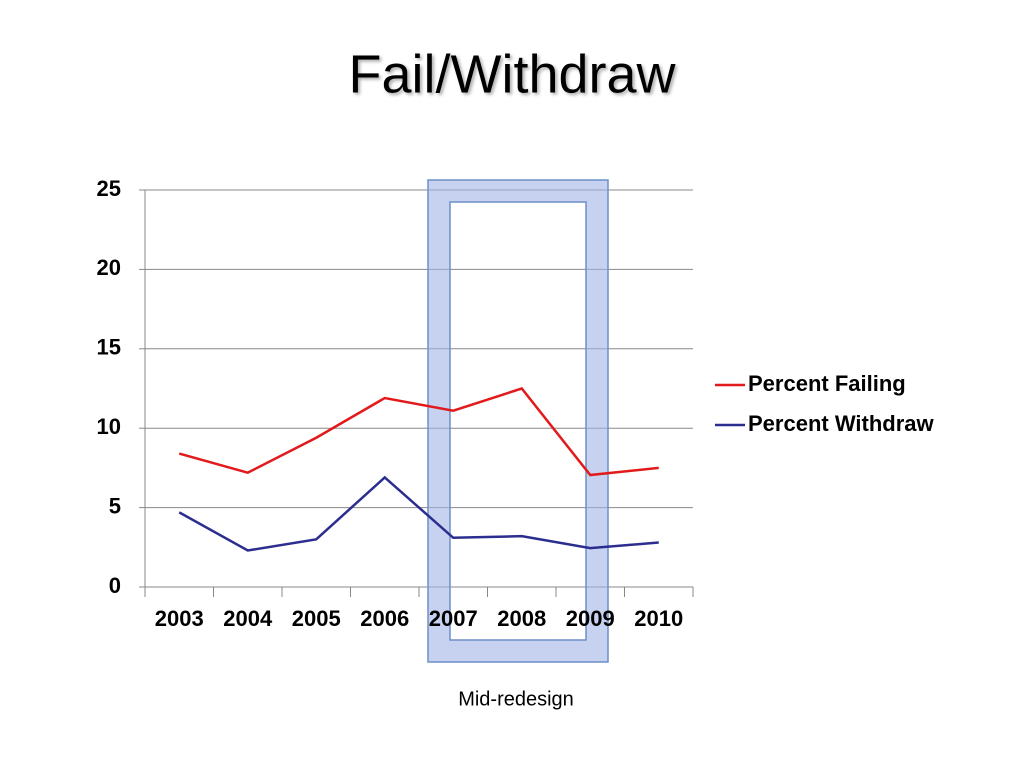 The width and height of the screenshot is (1024, 773). I want to click on x-tick-label: 2004, so click(248, 618).